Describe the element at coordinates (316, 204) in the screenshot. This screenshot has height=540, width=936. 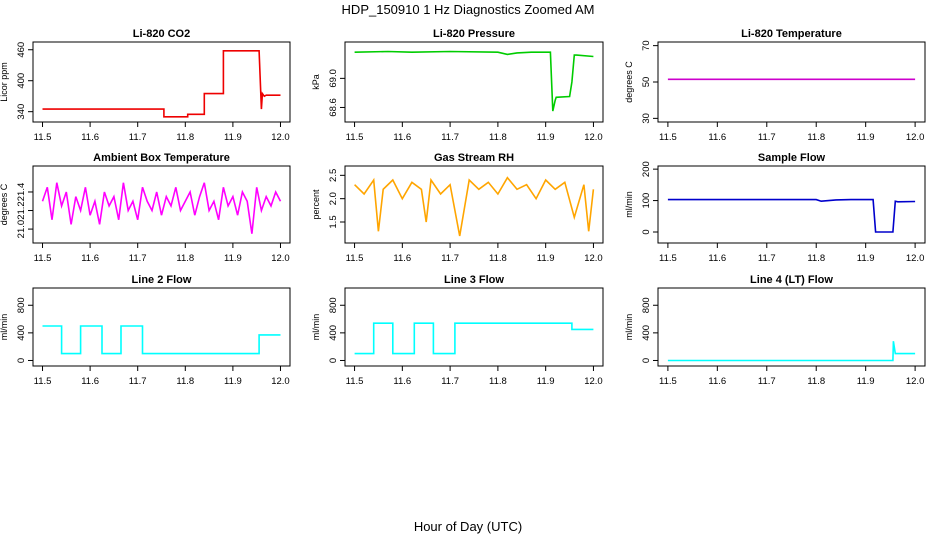
I see `y-axis-label: percent` at that location.